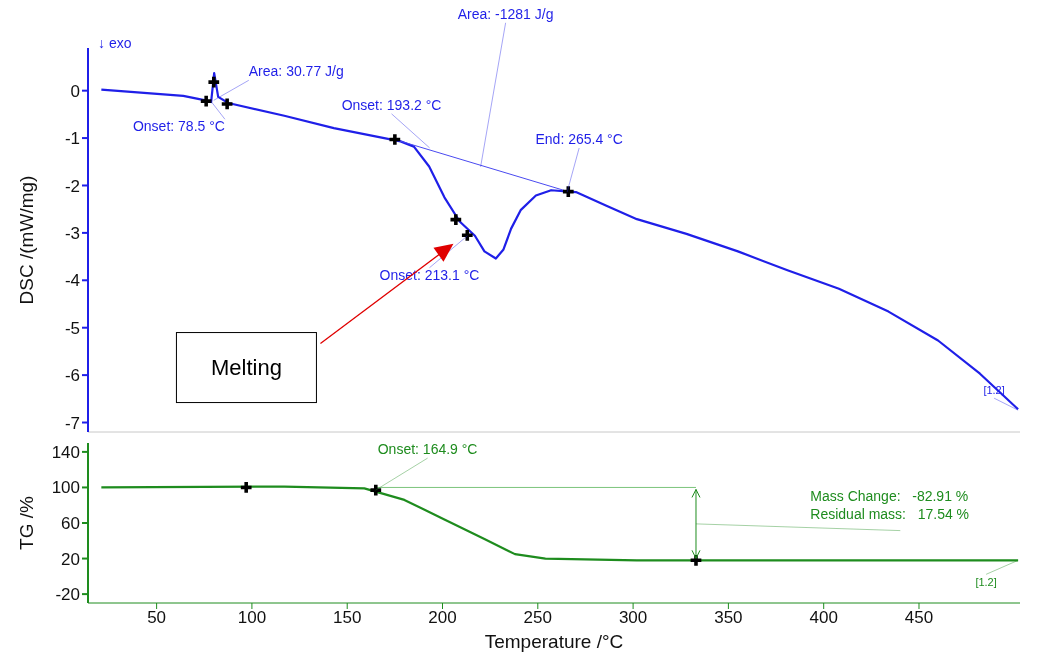 The width and height of the screenshot is (1048, 662). Describe the element at coordinates (178, 126) in the screenshot. I see `annotation: Onset: 78.5 °C` at that location.